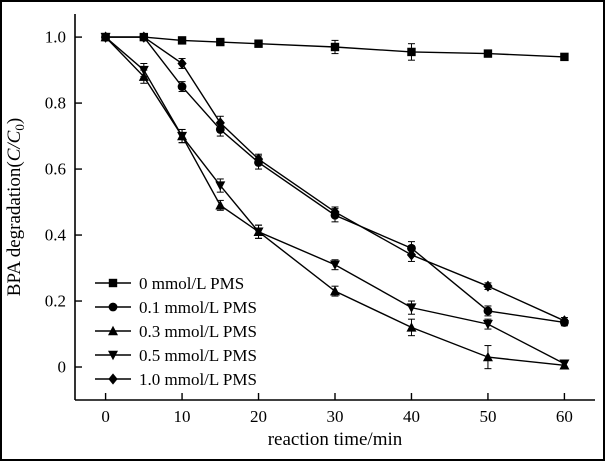 The height and width of the screenshot is (461, 605). What do you see at coordinates (564, 416) in the screenshot?
I see `x-tick-label: 60` at bounding box center [564, 416].